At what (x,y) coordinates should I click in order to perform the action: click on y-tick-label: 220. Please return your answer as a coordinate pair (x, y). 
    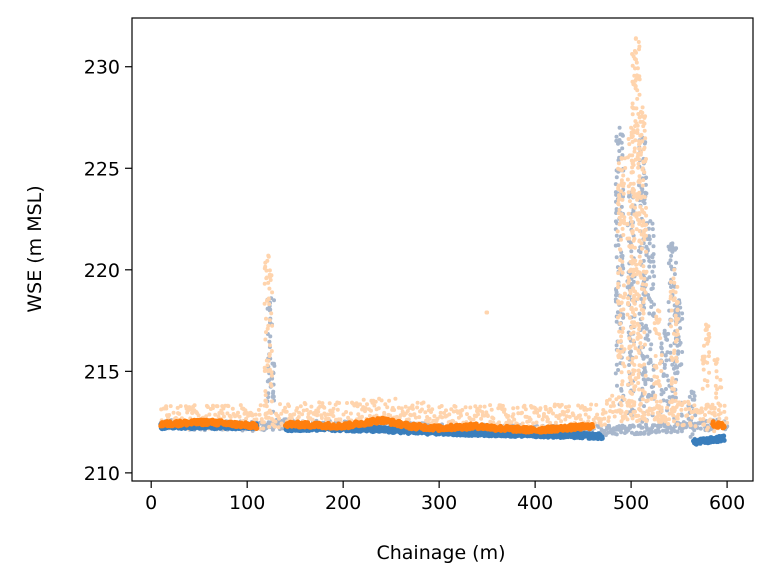
    Looking at the image, I should click on (102, 271).